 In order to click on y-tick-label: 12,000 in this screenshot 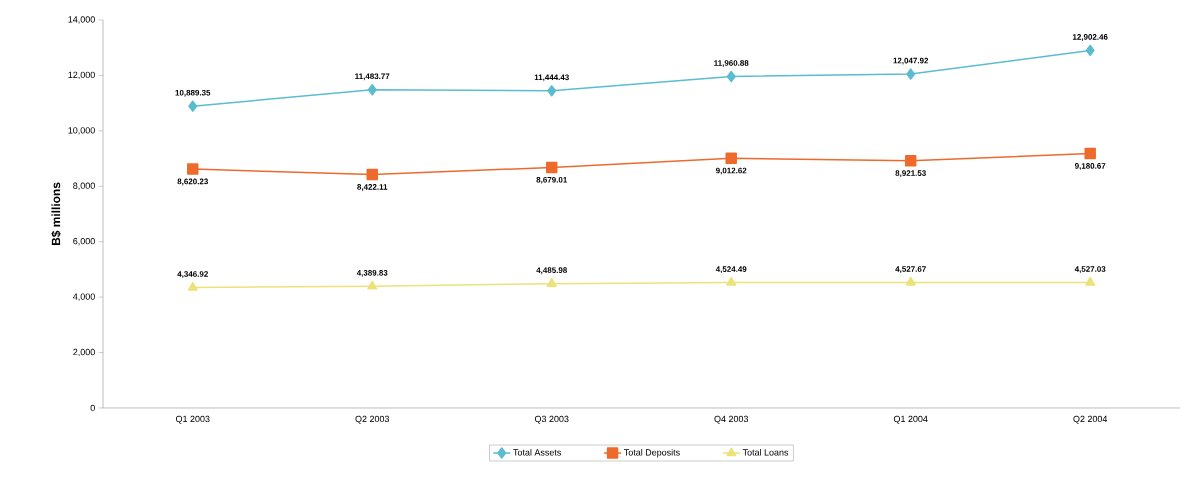, I will do `click(81, 75)`.